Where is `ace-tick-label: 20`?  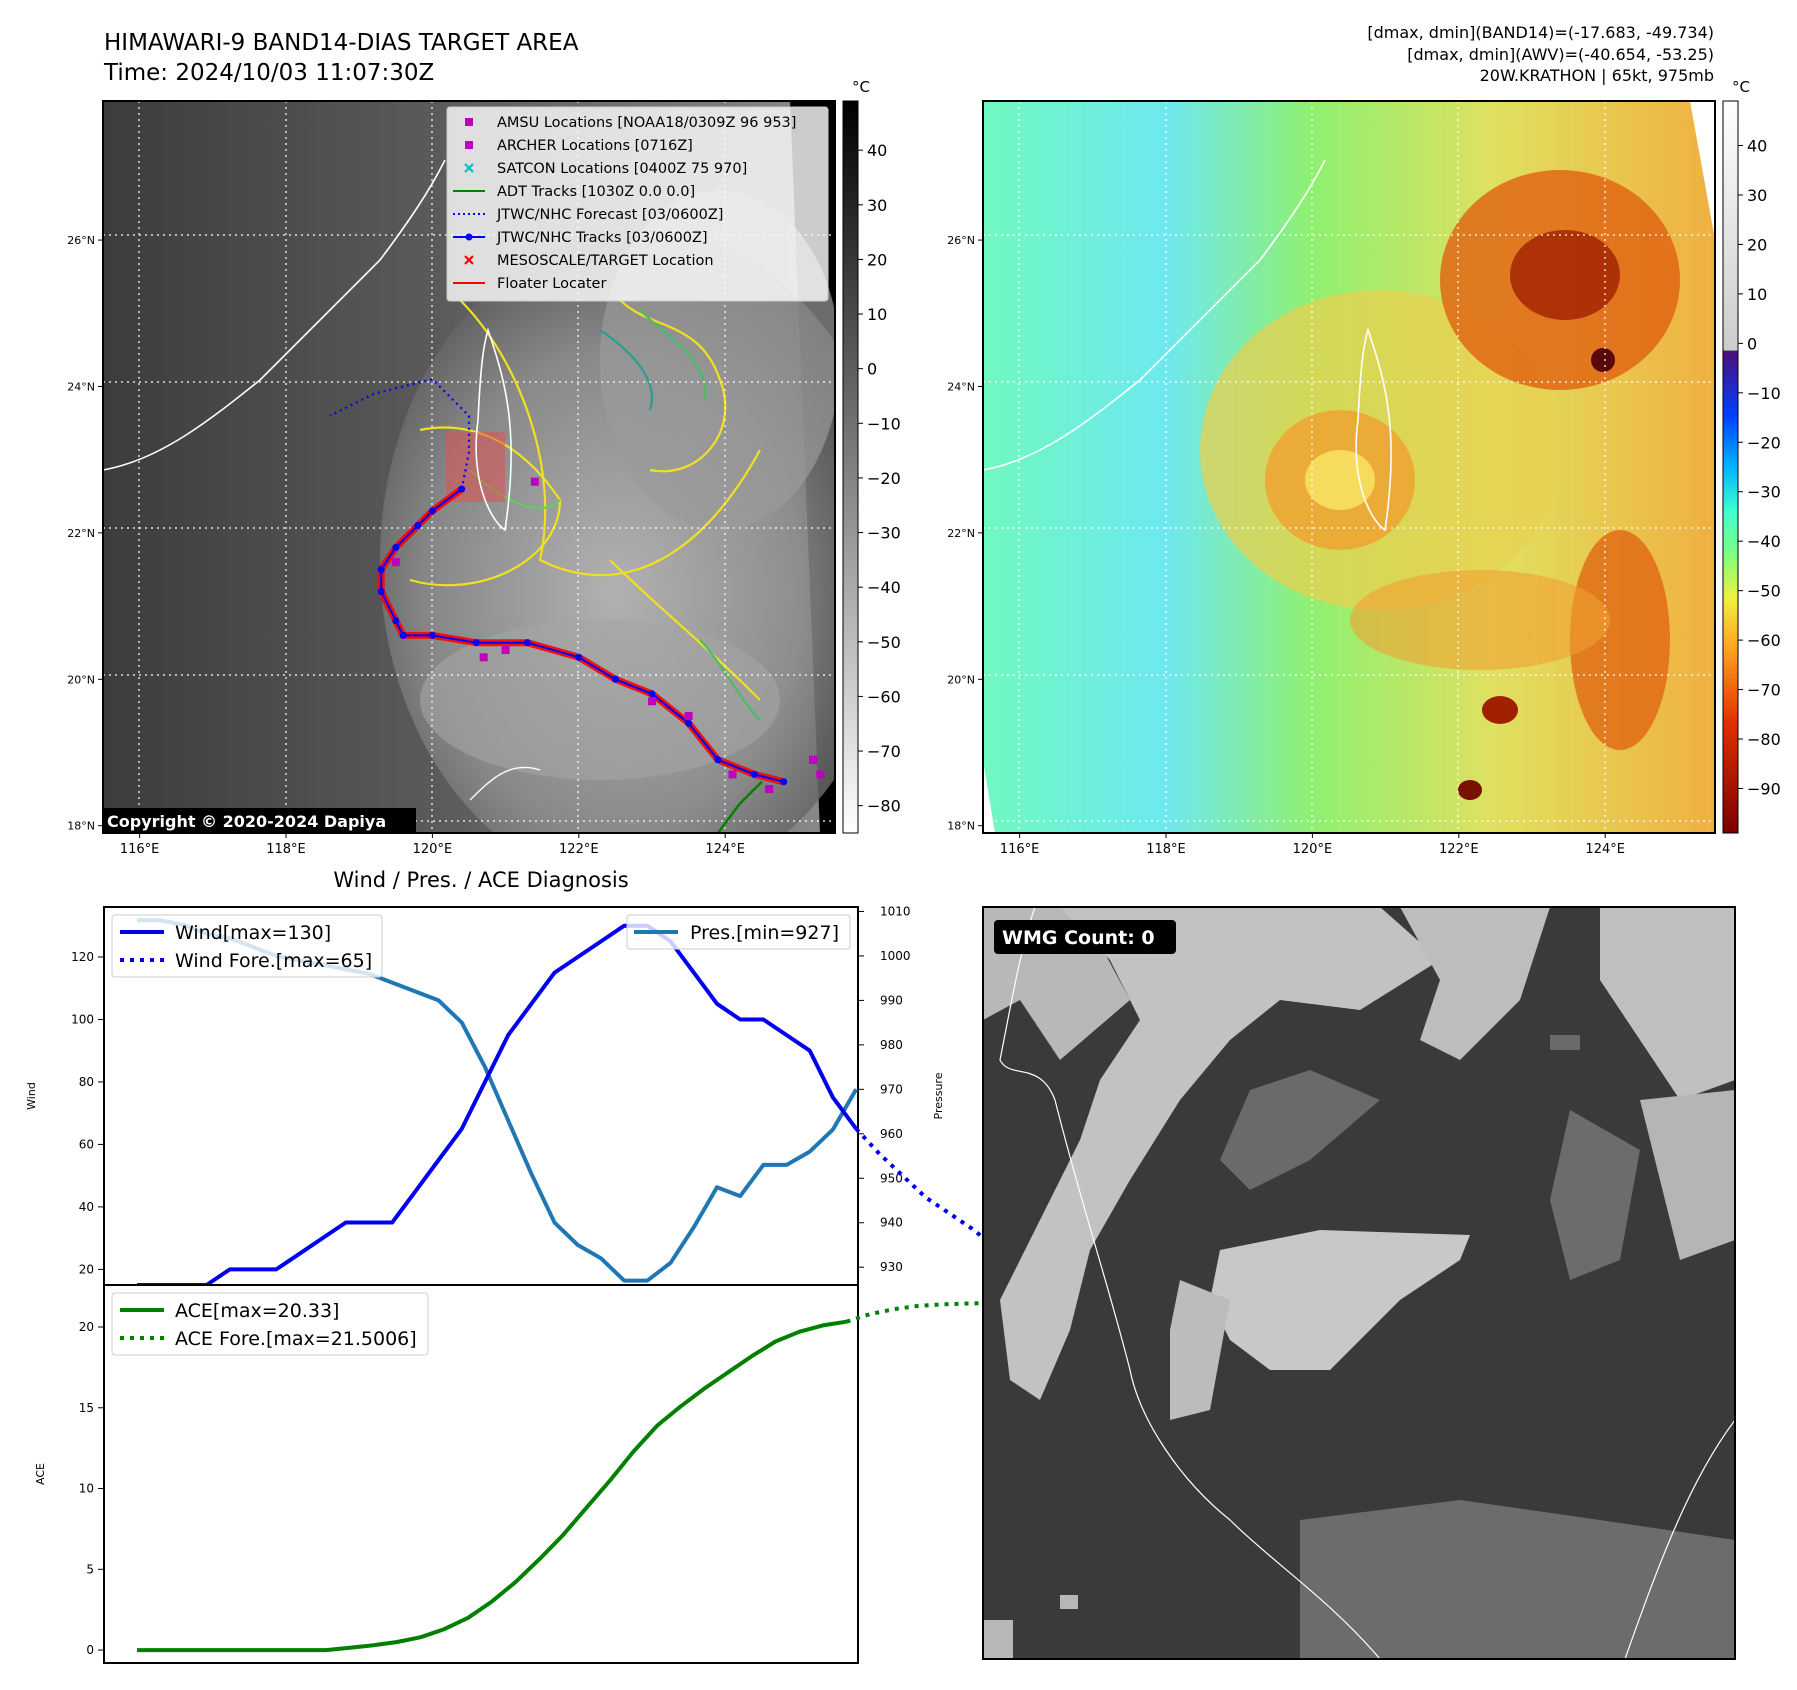
ace-tick-label: 20 is located at coordinates (86, 1327).